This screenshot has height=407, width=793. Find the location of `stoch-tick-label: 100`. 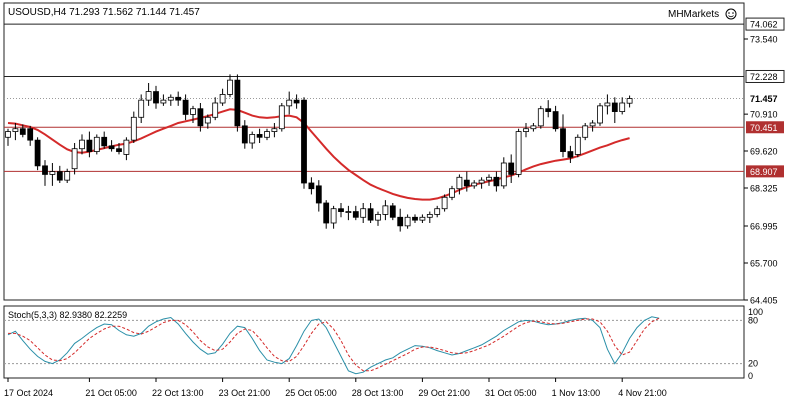

stoch-tick-label: 100 is located at coordinates (755, 312).